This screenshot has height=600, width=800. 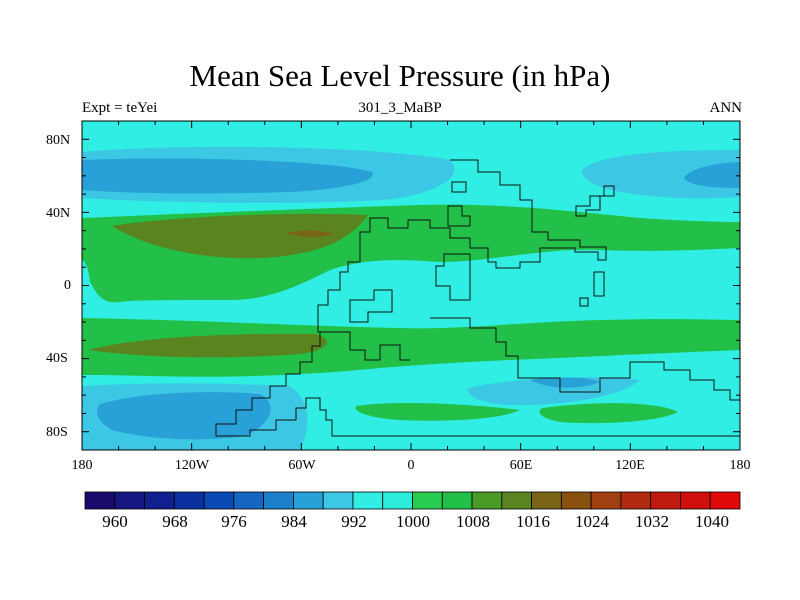 What do you see at coordinates (240, 236) in the screenshot?
I see `north-high-core` at bounding box center [240, 236].